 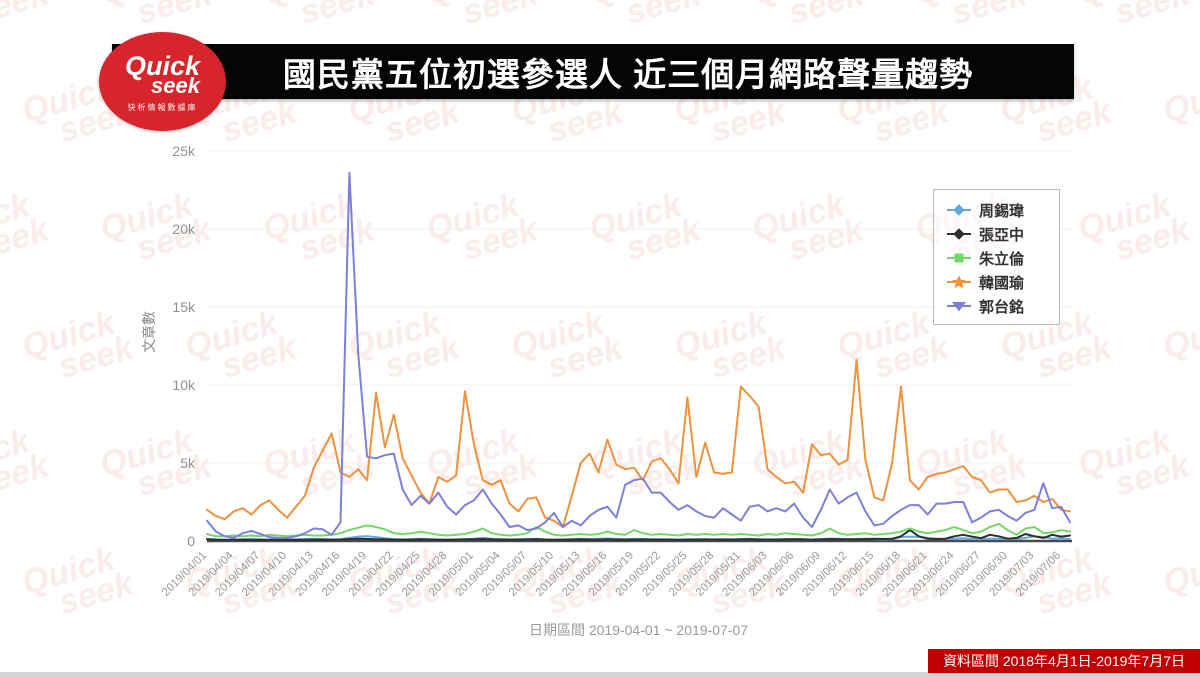 I want to click on square-marker-icon, so click(x=959, y=258).